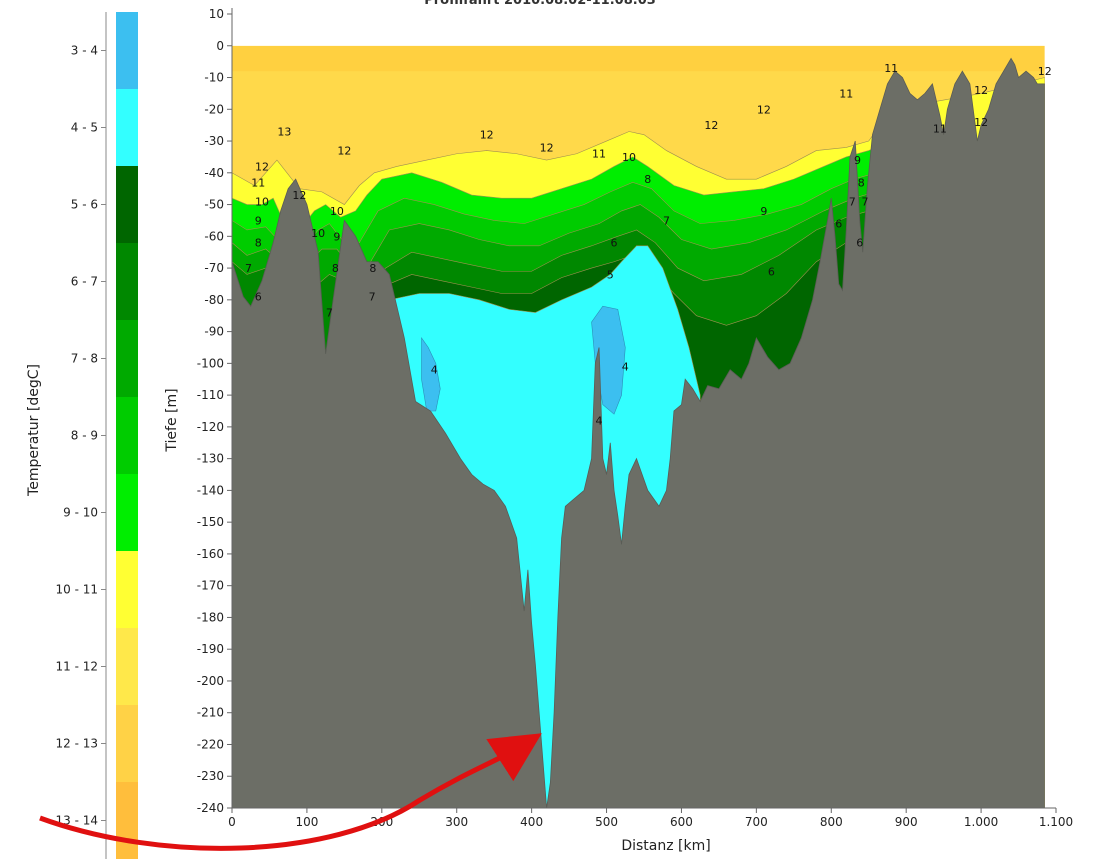  What do you see at coordinates (756, 822) in the screenshot?
I see `x-tick-label: 700` at bounding box center [756, 822].